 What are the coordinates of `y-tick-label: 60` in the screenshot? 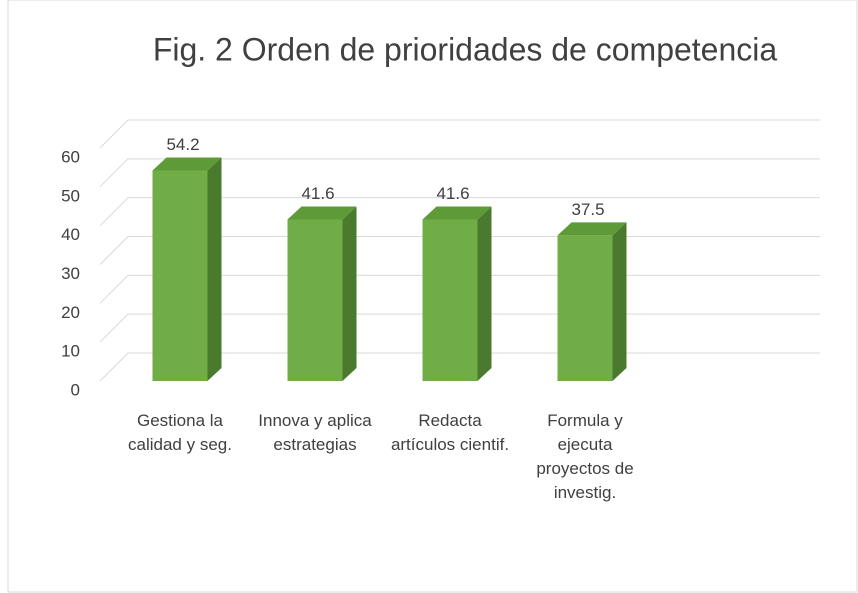 It's located at (70, 156).